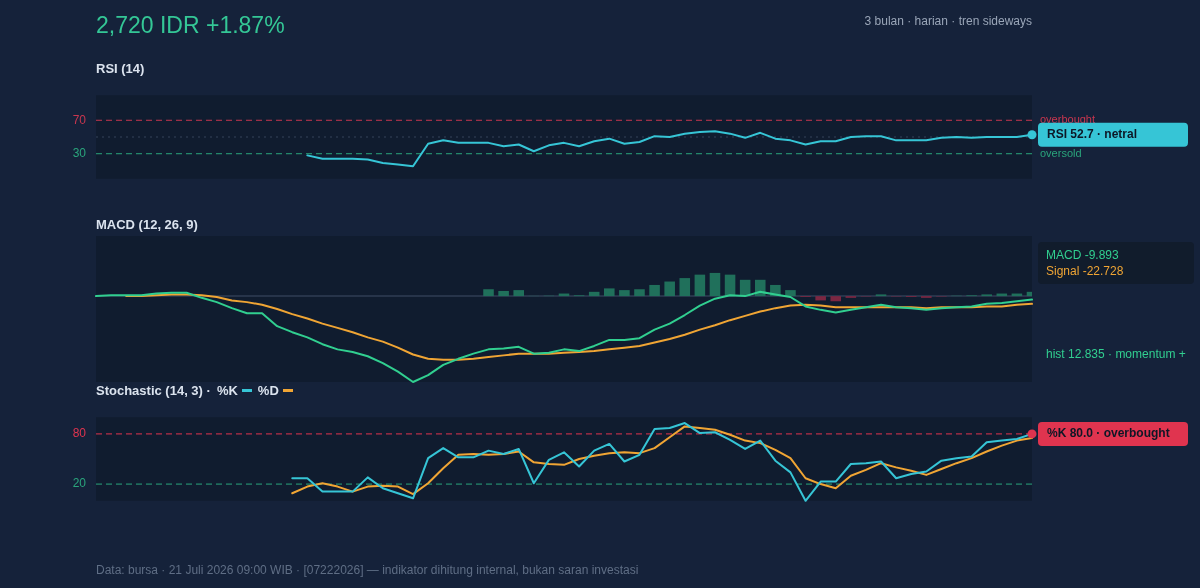 Image resolution: width=1200 pixels, height=588 pixels. I want to click on y-tick-label: 20, so click(79, 483).